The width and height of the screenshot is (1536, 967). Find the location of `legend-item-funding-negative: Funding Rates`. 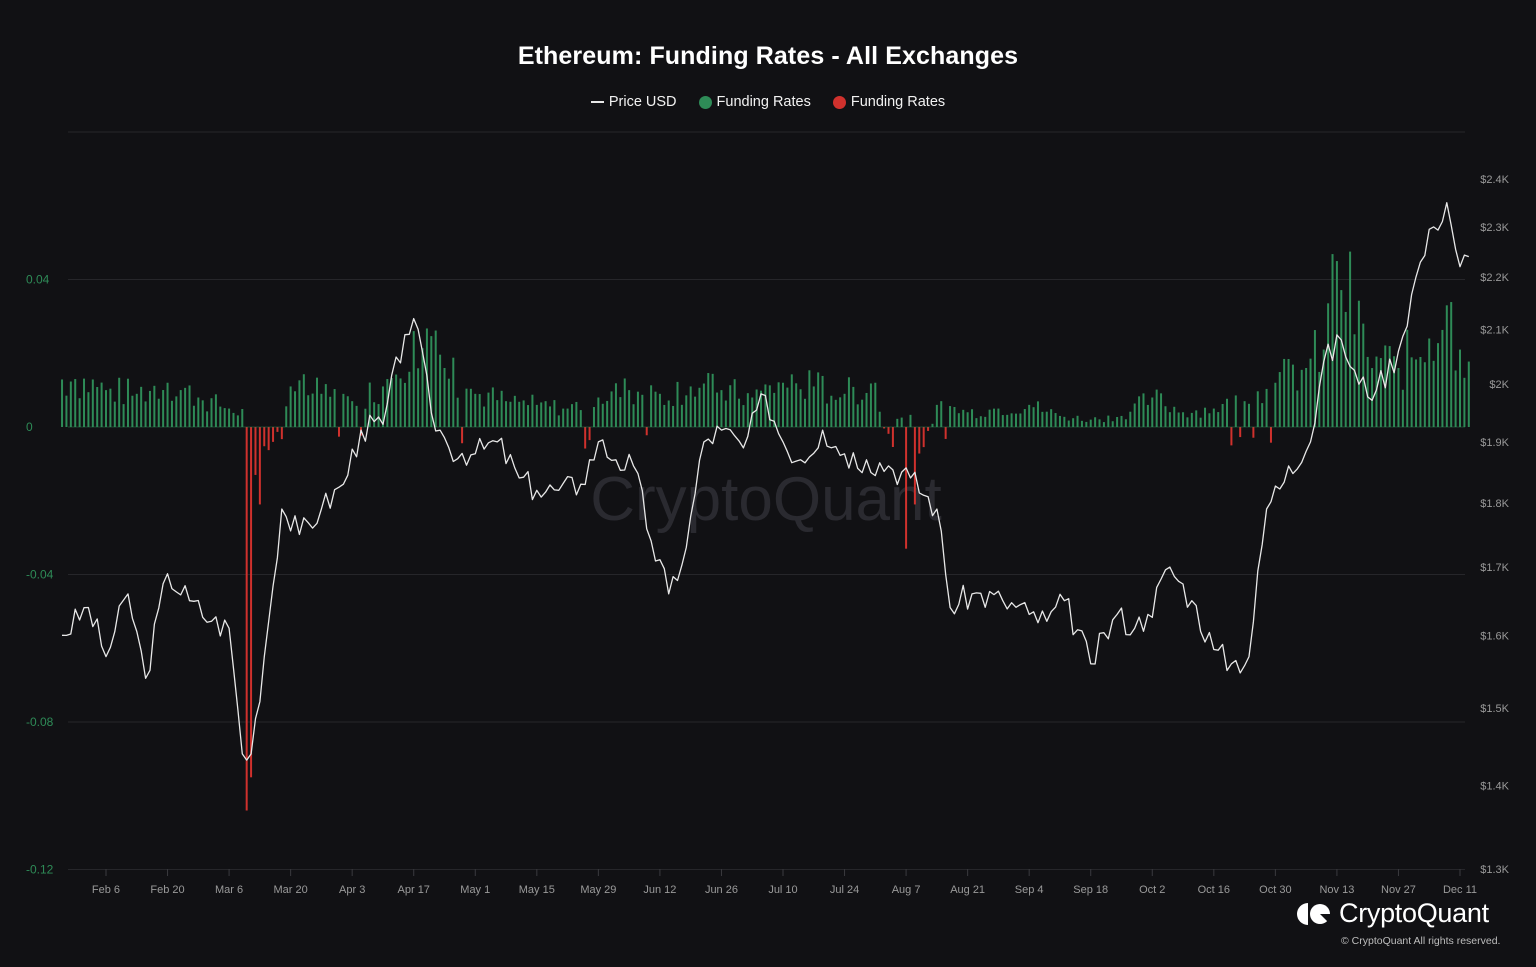

legend-item-funding-negative: Funding Rates is located at coordinates (889, 102).